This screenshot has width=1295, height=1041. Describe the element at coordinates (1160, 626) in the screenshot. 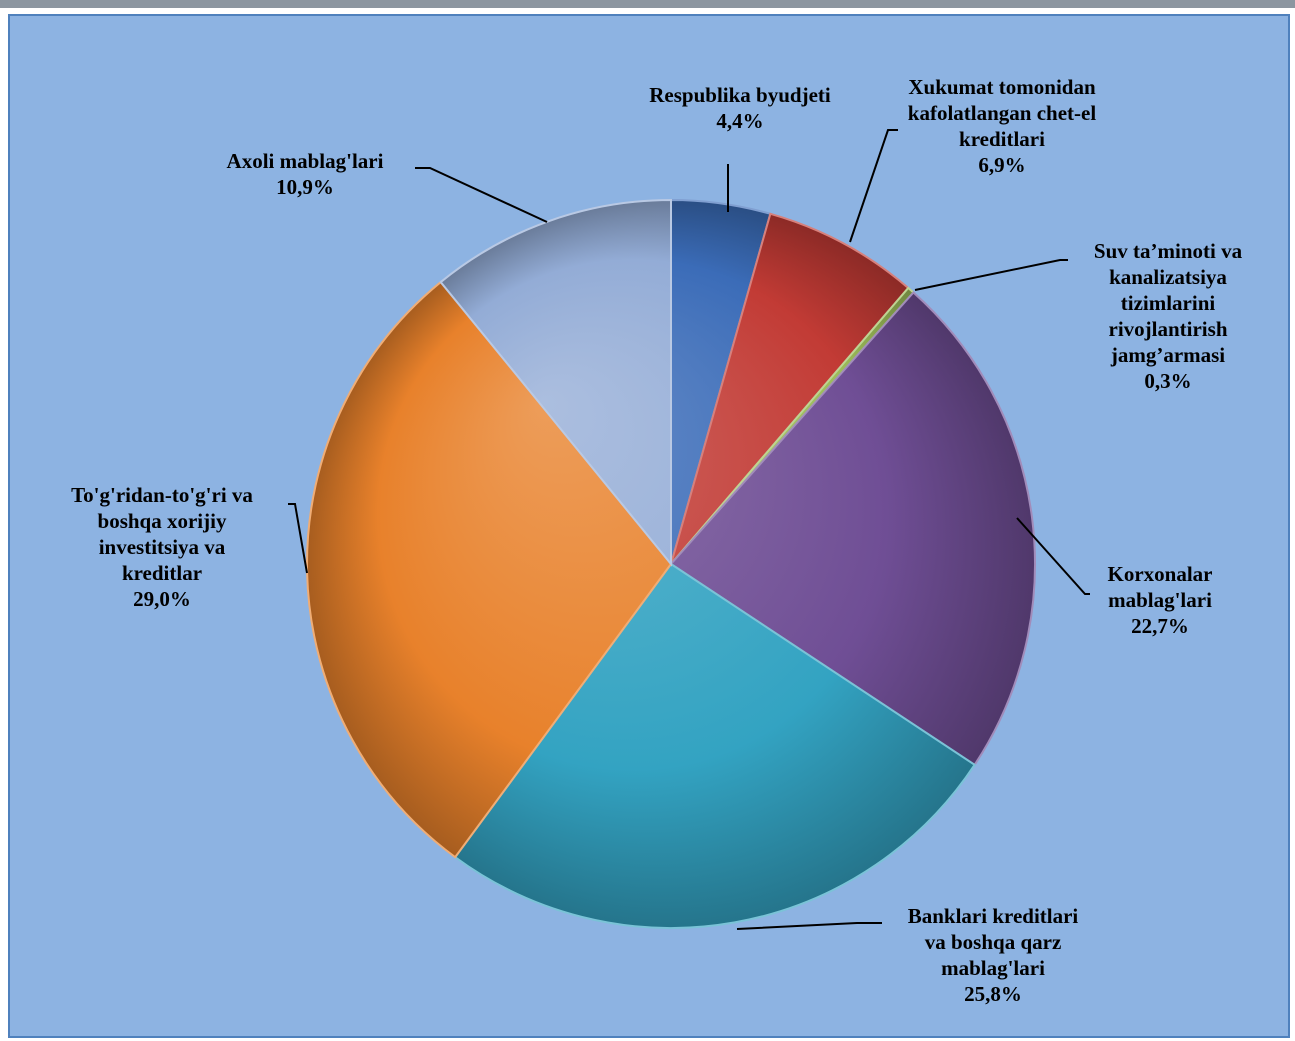

I see `data-label-line: 22,7%` at that location.